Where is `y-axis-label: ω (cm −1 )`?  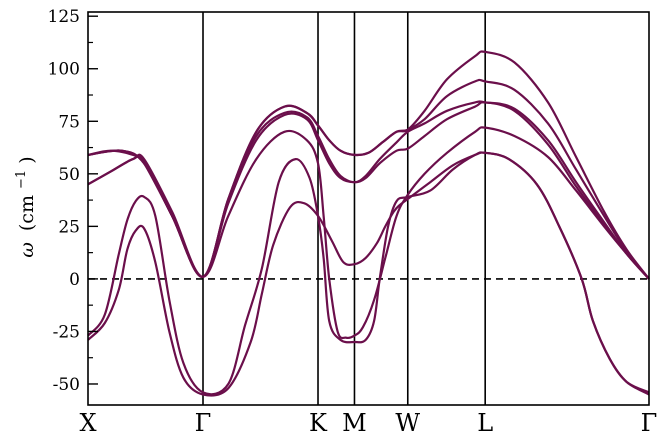
y-axis-label: ω (cm −1 ) is located at coordinates (23, 206).